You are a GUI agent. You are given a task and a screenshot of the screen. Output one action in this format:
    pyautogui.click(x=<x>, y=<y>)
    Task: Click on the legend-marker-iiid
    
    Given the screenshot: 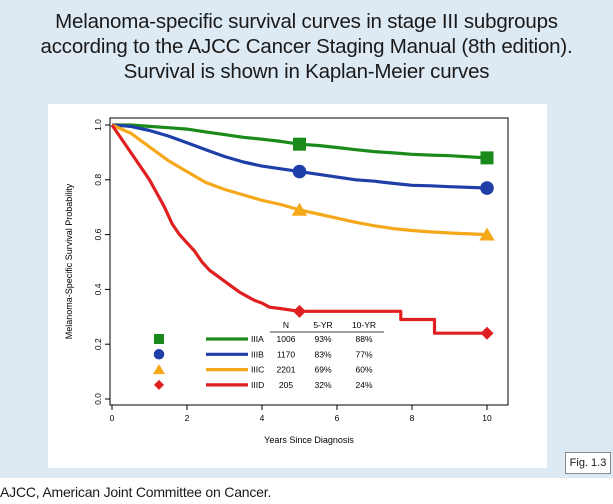 What is the action you would take?
    pyautogui.click(x=159, y=384)
    